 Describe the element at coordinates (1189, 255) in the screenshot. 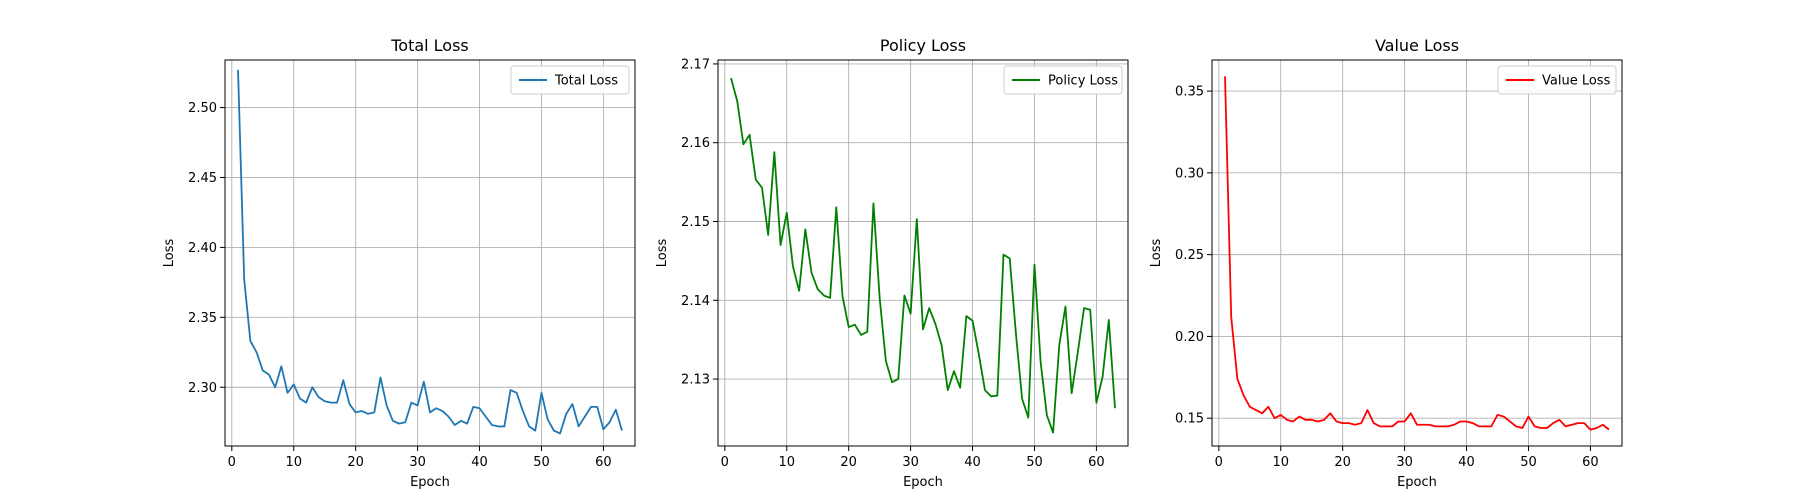

I see `y-tick-label: 0.25` at that location.